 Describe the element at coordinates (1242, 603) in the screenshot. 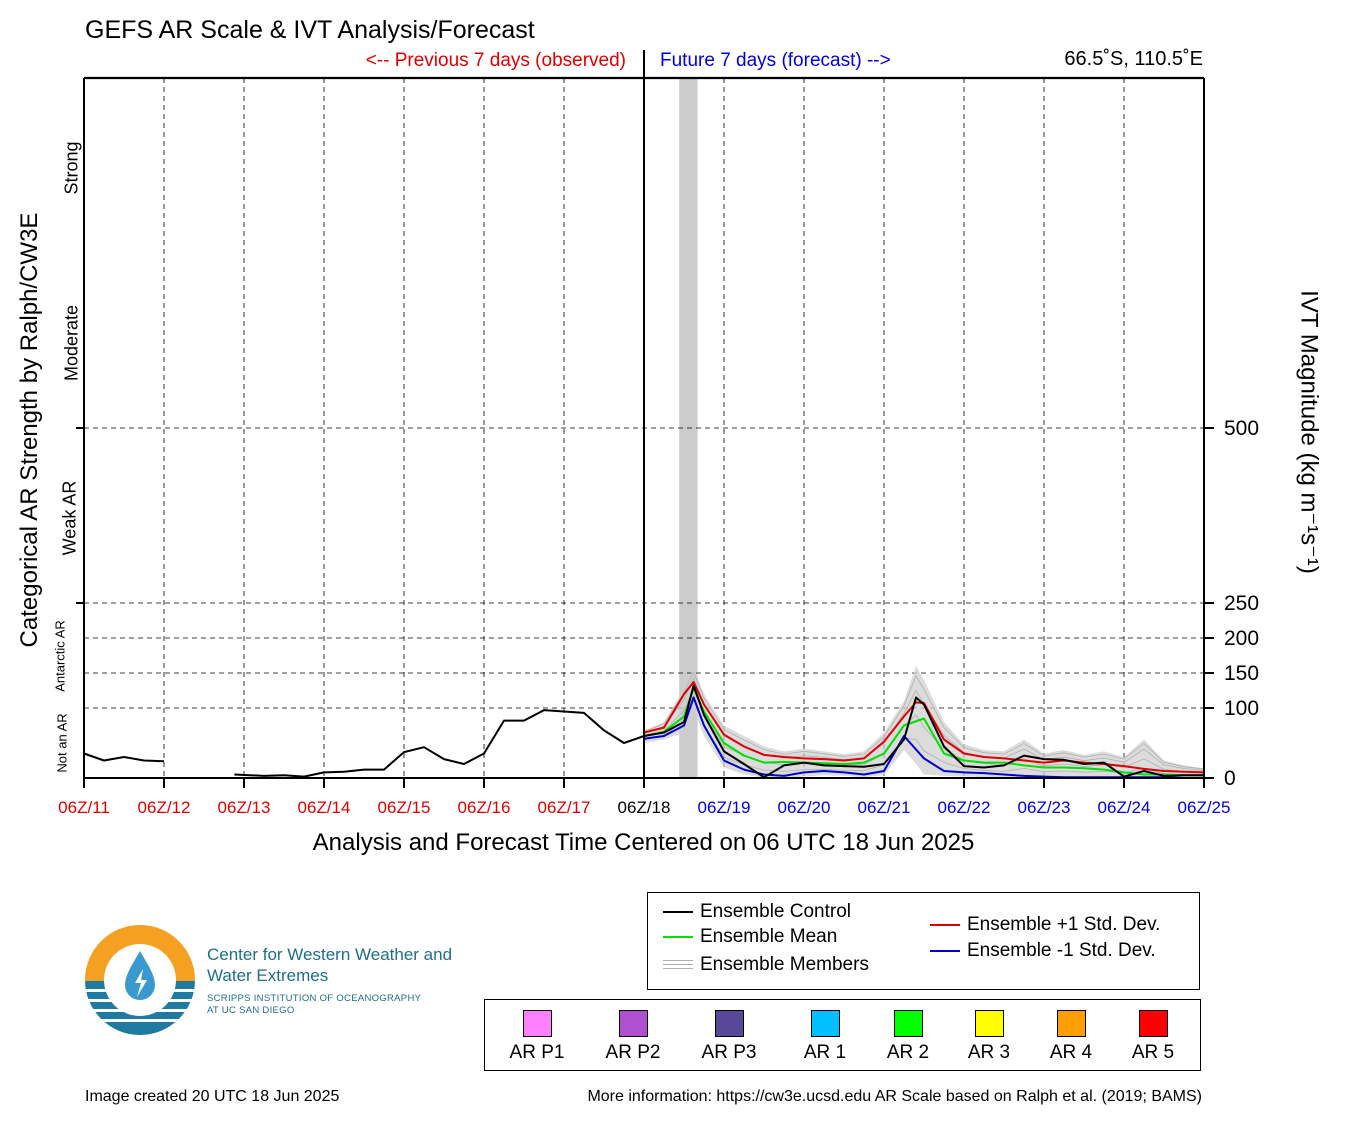

I see `y-tick-250: 250` at that location.